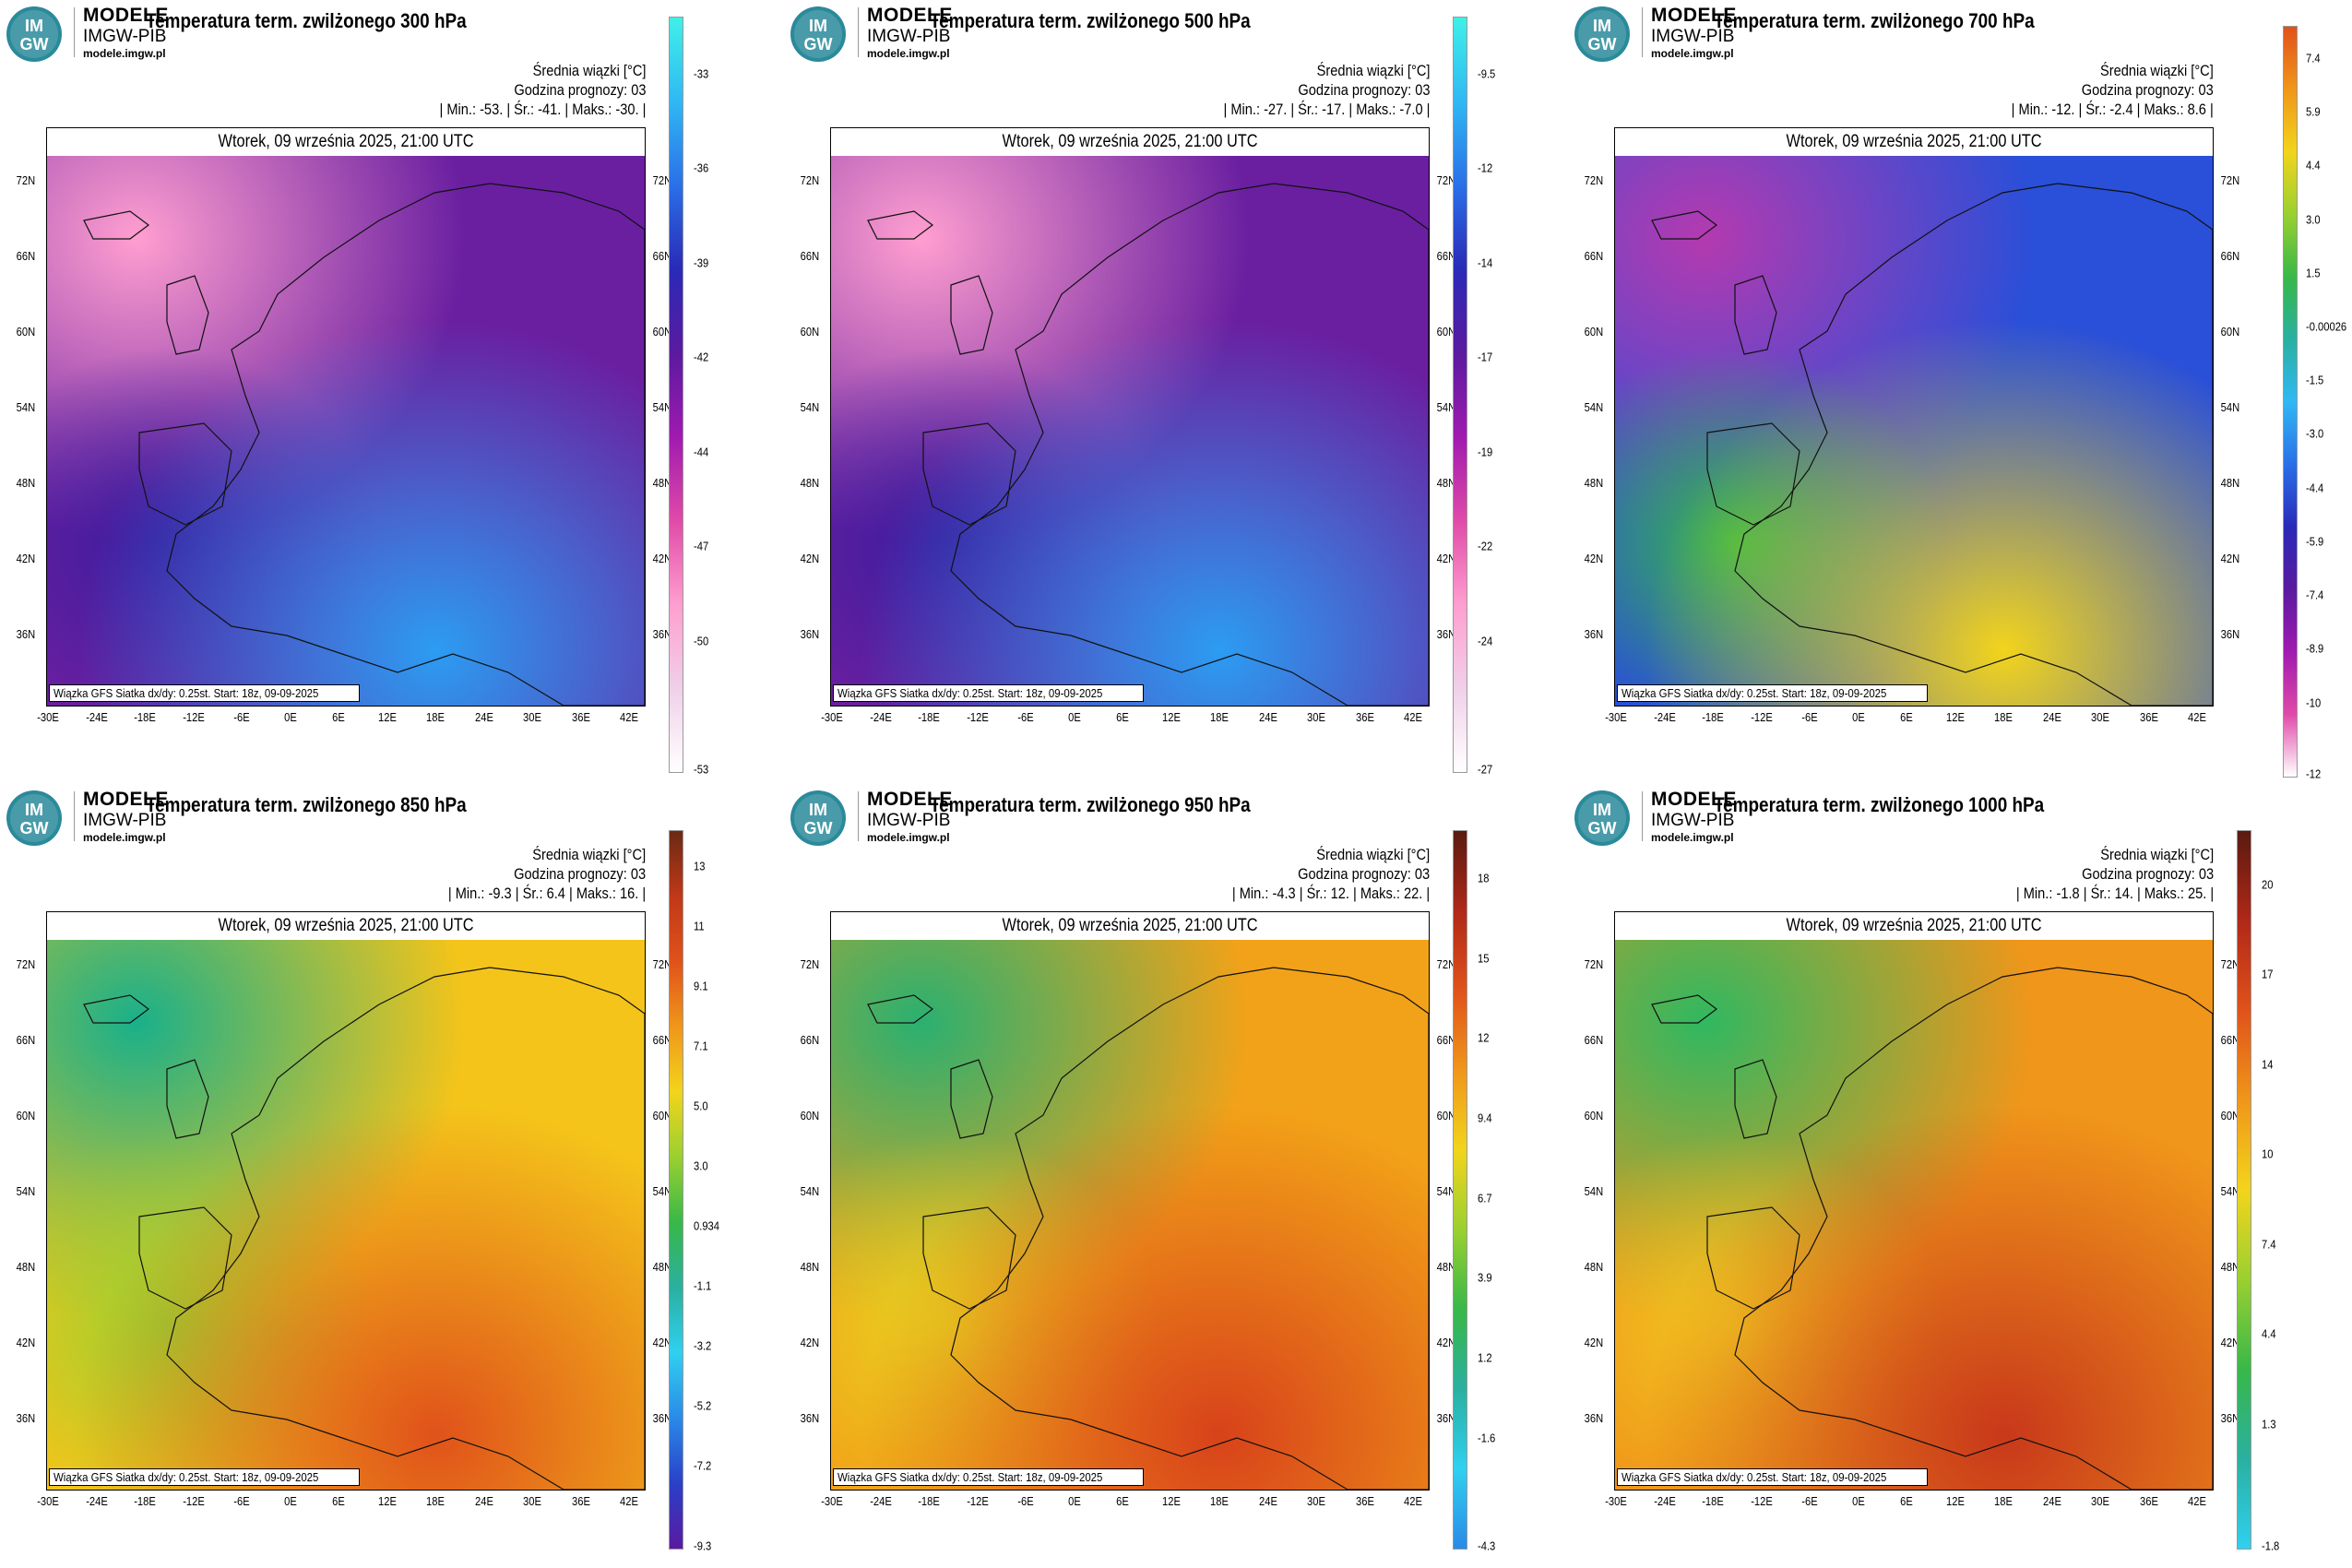  What do you see at coordinates (701, 1106) in the screenshot?
I see `scale-tick-label: 5.0` at bounding box center [701, 1106].